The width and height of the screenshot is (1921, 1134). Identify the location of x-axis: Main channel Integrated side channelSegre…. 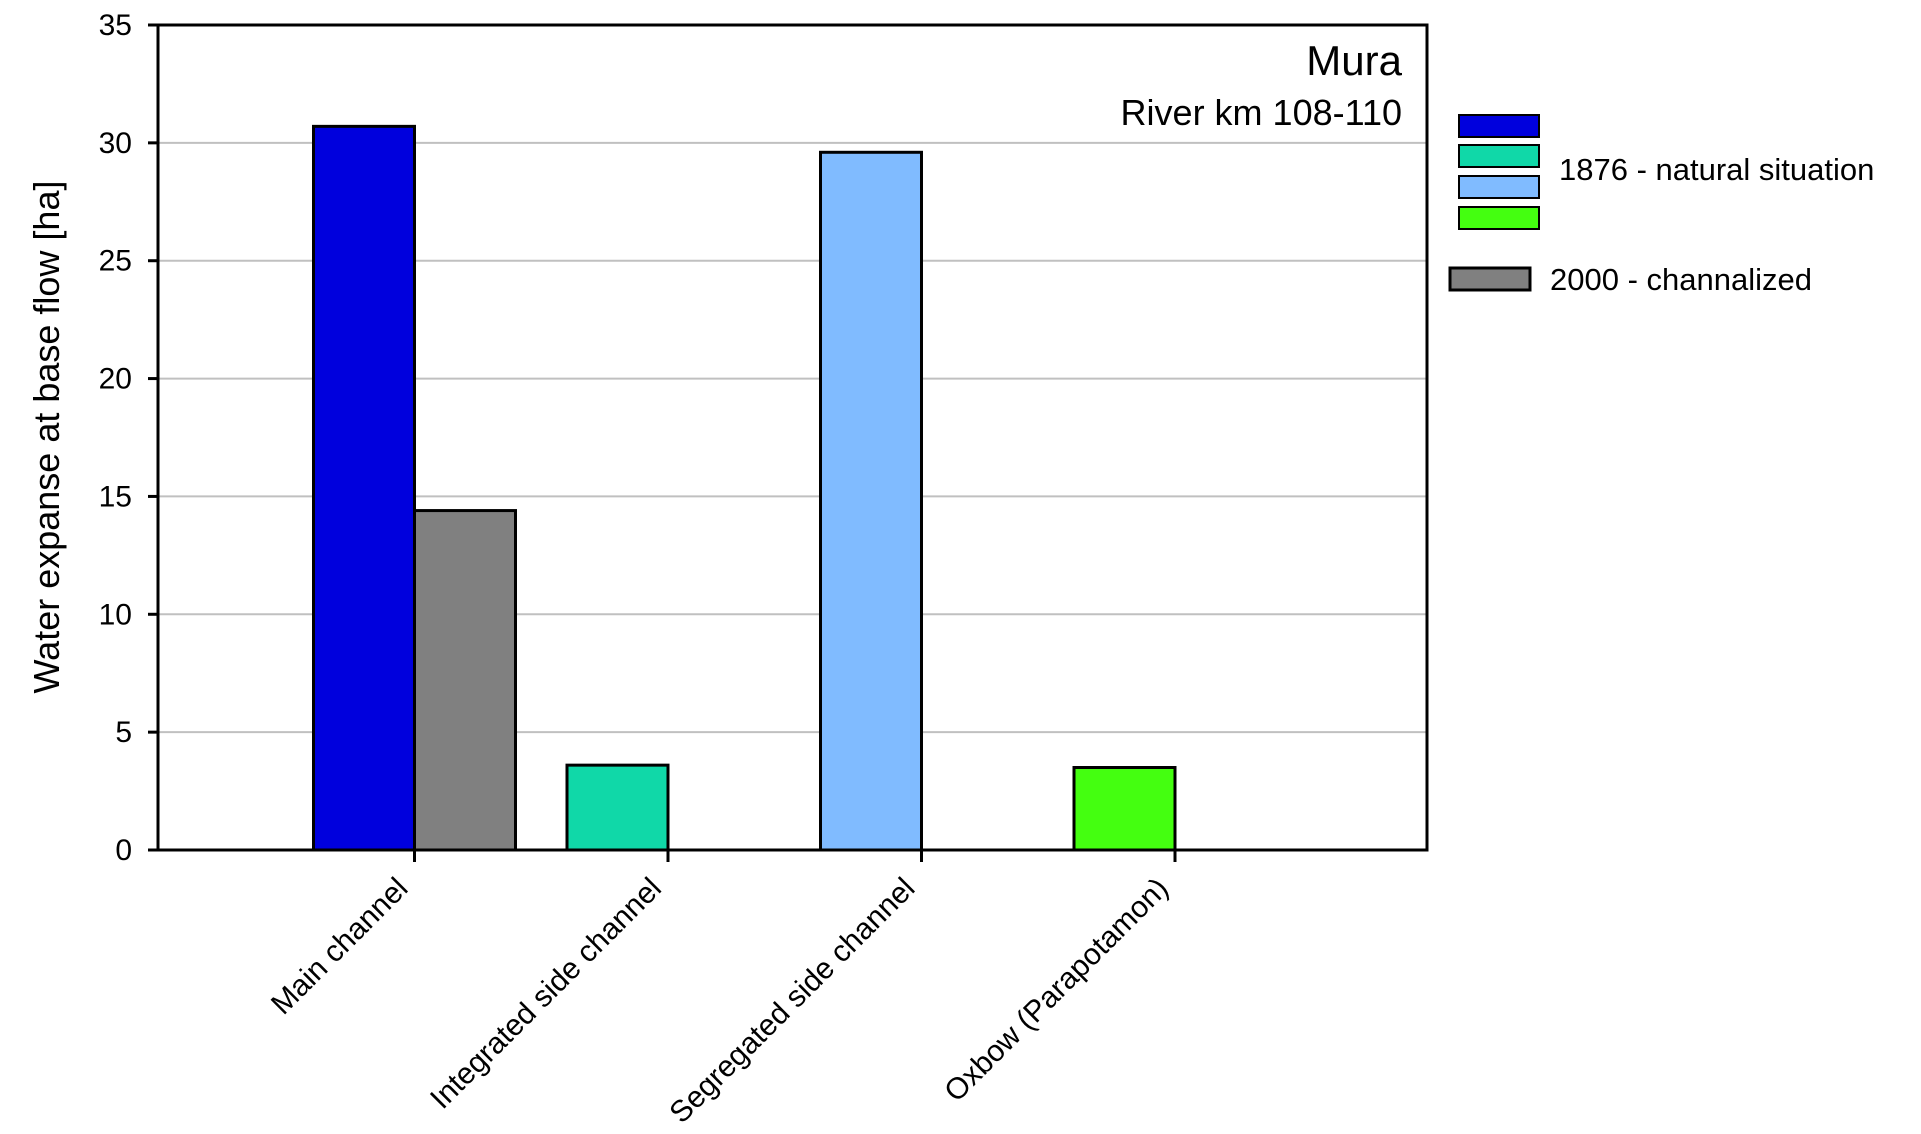
(721, 990).